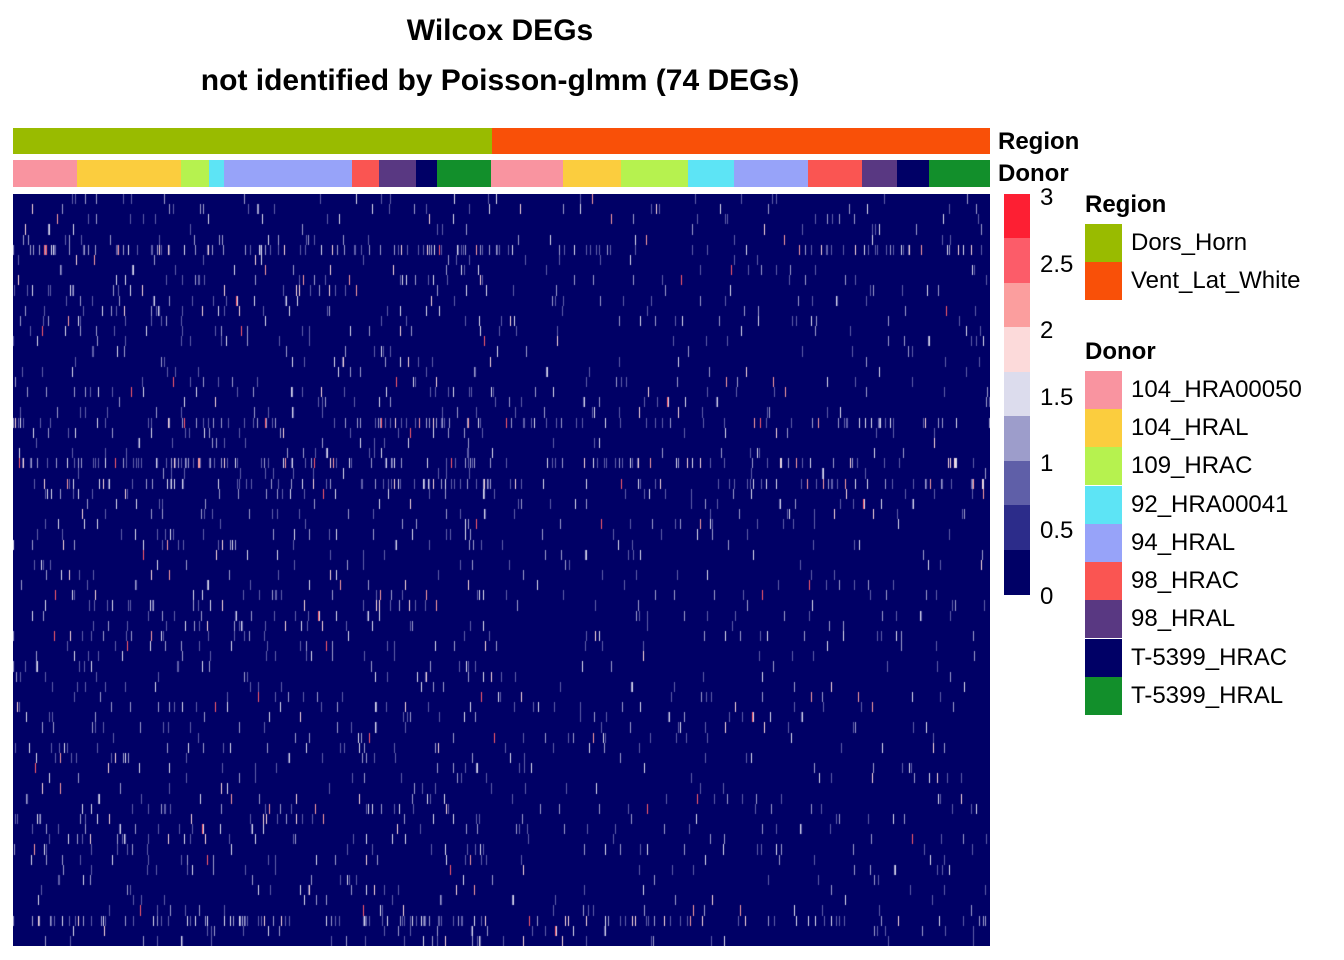 The width and height of the screenshot is (1344, 960). I want to click on legend-item: T-5399_HRAC, so click(1210, 657).